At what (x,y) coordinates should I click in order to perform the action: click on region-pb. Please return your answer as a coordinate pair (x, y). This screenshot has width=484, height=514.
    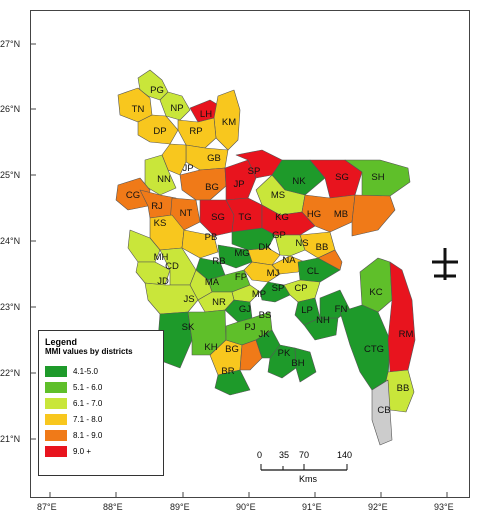
    Looking at the image, I should click on (200, 244).